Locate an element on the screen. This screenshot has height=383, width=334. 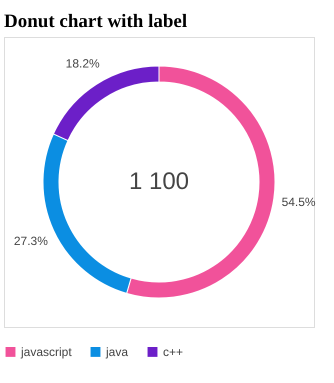
text: 1 100 is located at coordinates (159, 181).